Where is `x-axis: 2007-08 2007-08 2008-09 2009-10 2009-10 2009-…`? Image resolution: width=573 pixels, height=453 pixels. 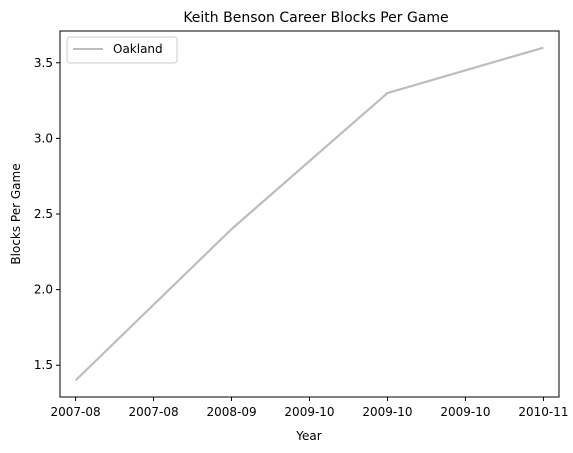 x-axis: 2007-08 2007-08 2008-09 2009-10 2009-10 2009-… is located at coordinates (309, 408).